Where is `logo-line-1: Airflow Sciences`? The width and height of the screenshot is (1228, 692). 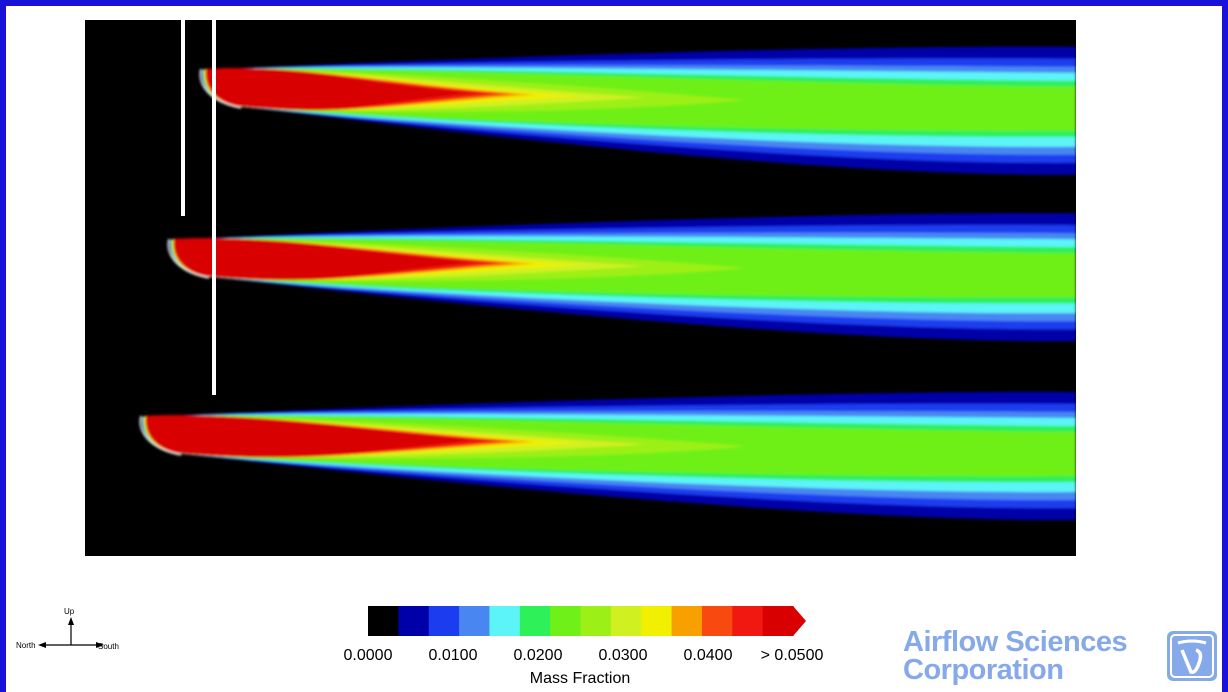
logo-line-1: Airflow Sciences is located at coordinates (1015, 642).